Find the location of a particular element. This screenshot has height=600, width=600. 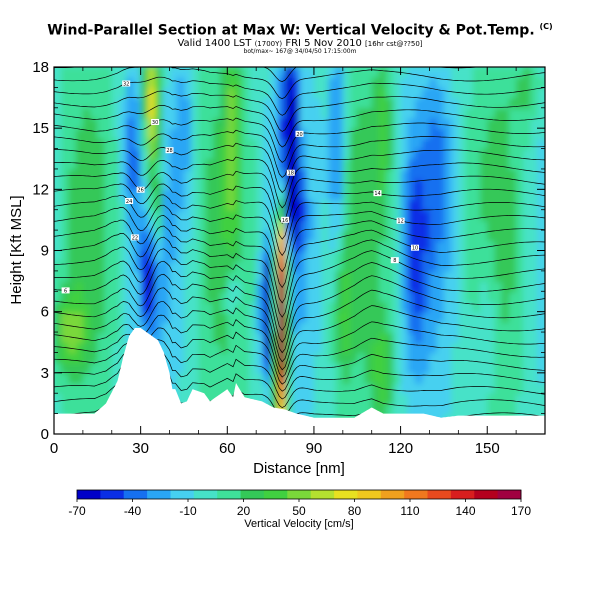

isentrope-line is located at coordinates (299, 336).